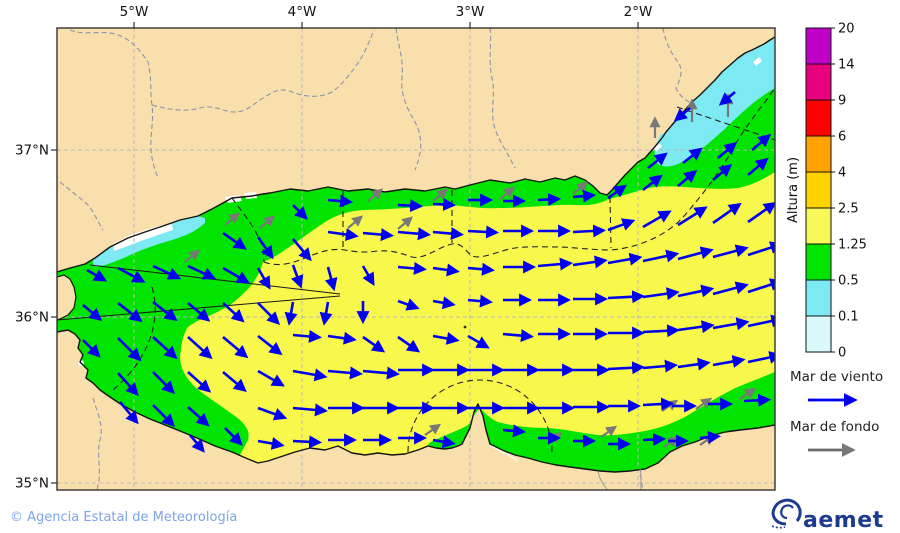  Describe the element at coordinates (842, 173) in the screenshot. I see `colorbar-tick-label: 4` at that location.